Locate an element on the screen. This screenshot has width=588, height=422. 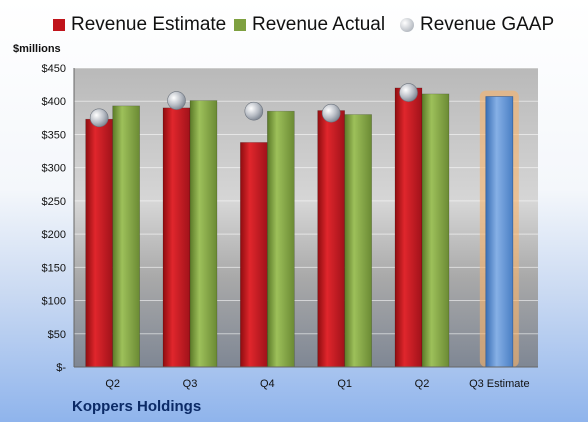
company-name: Koppers Holdings is located at coordinates (137, 406).